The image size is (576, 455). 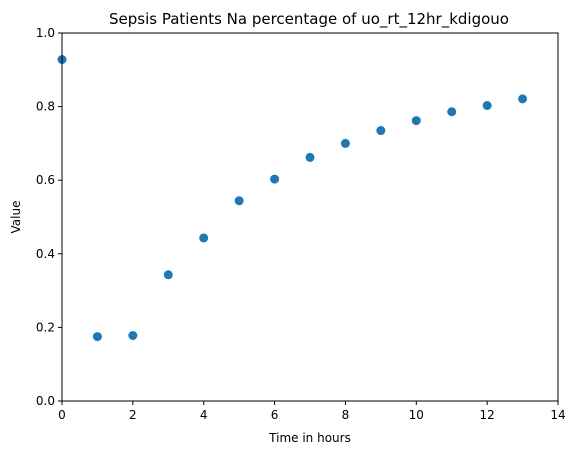 What do you see at coordinates (45, 180) in the screenshot?
I see `y-tick-label: 0.6` at bounding box center [45, 180].